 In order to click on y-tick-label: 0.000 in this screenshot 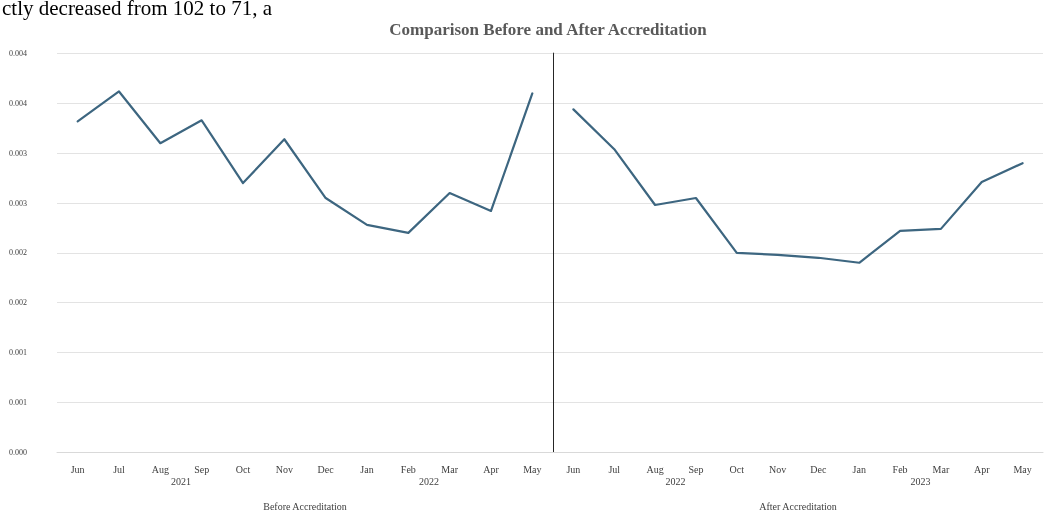, I will do `click(18, 452)`.